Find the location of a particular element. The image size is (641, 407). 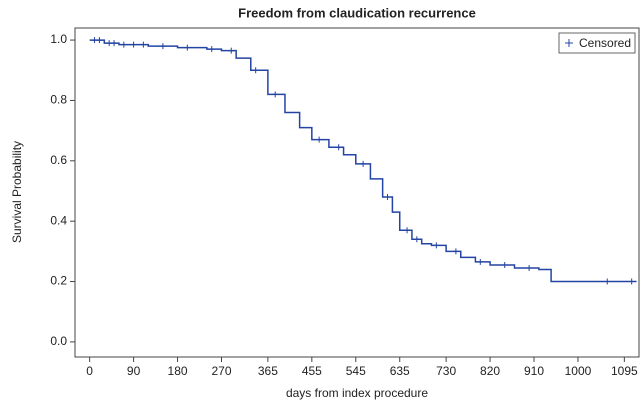

x-tick-label: 90 is located at coordinates (134, 371).